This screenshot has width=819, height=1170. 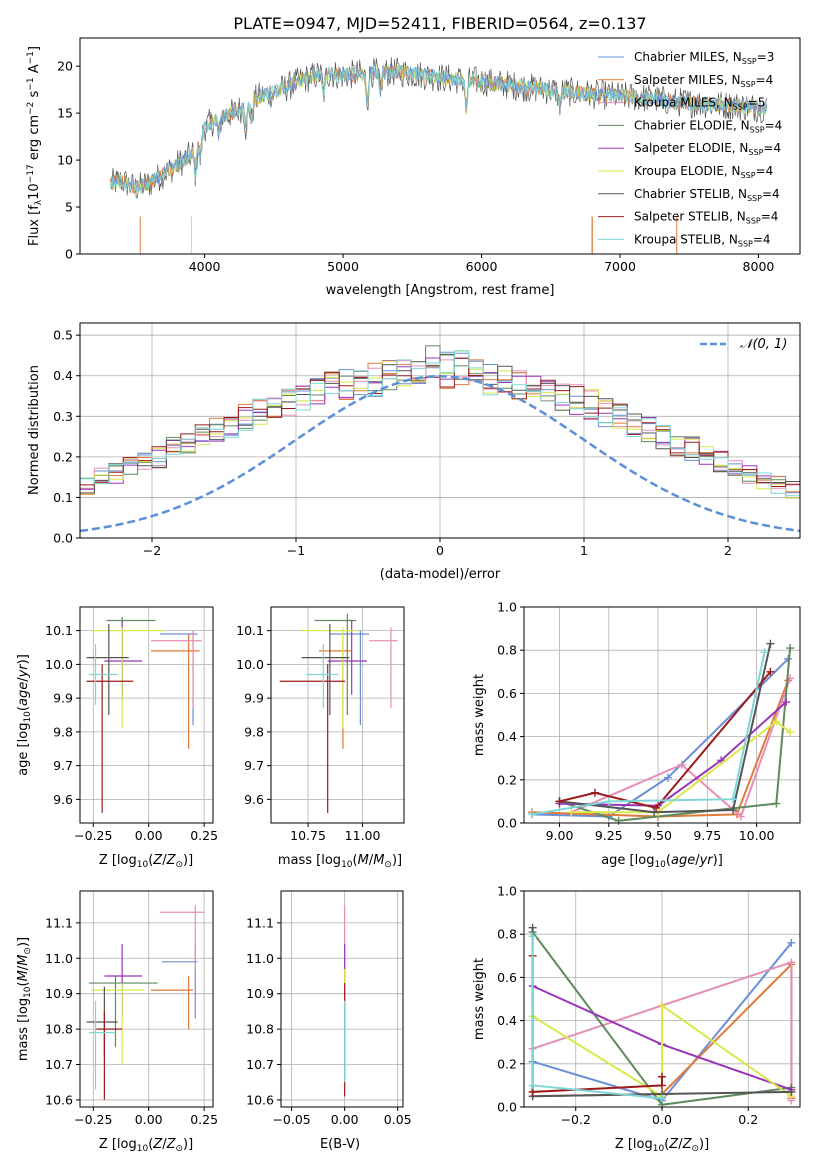 I want to click on residuals-ylabel: Normed distribution, so click(x=34, y=430).